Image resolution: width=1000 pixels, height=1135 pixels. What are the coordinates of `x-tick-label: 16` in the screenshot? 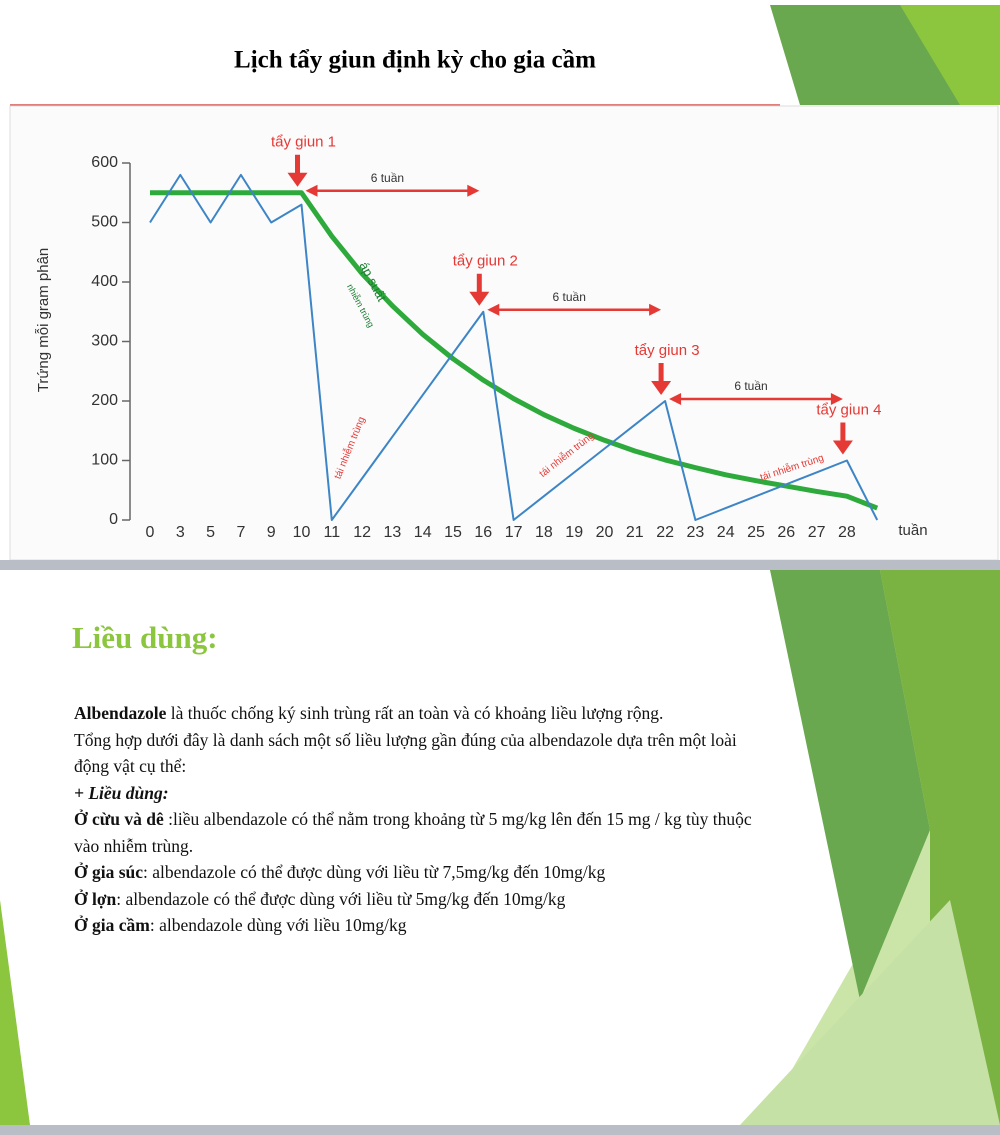 It's located at (483, 532).